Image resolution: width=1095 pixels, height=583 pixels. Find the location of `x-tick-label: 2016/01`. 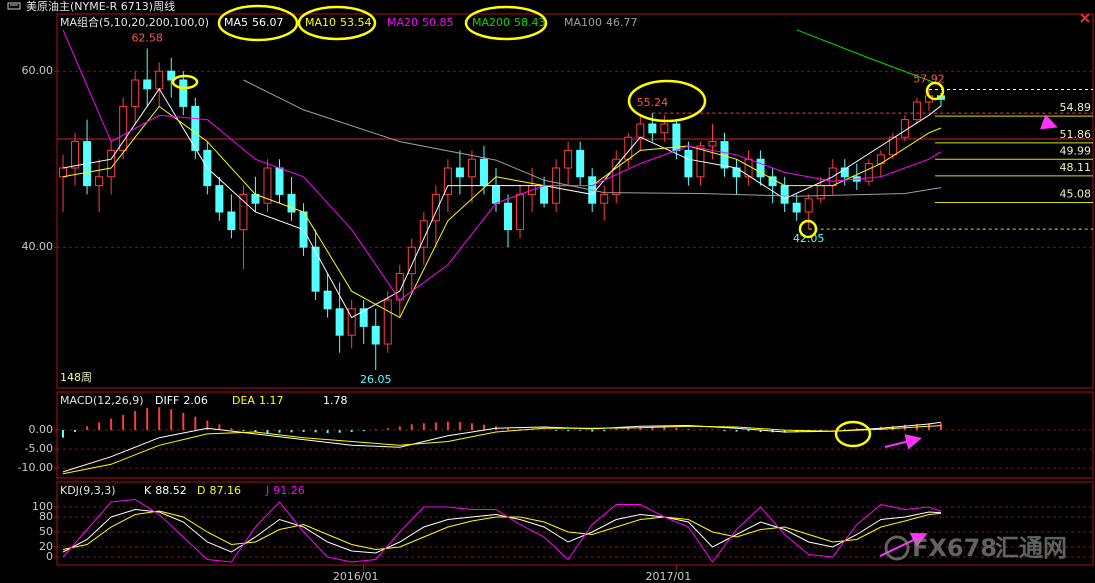

x-tick-label: 2016/01 is located at coordinates (356, 576).